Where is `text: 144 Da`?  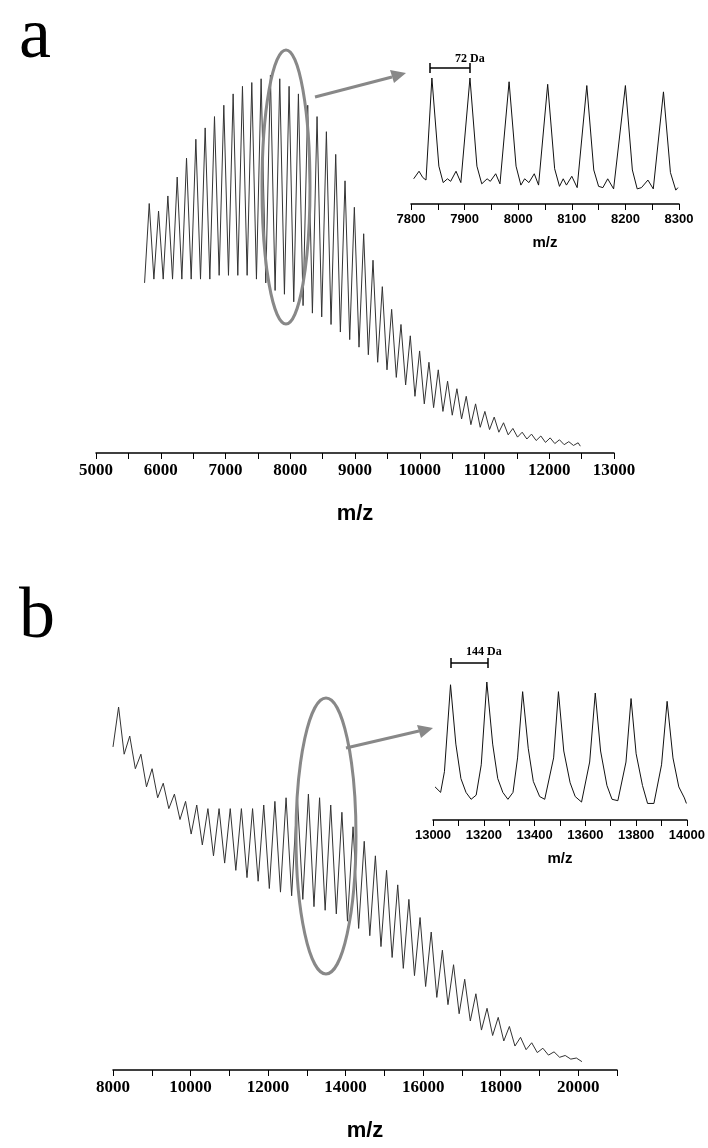 text: 144 Da is located at coordinates (484, 651).